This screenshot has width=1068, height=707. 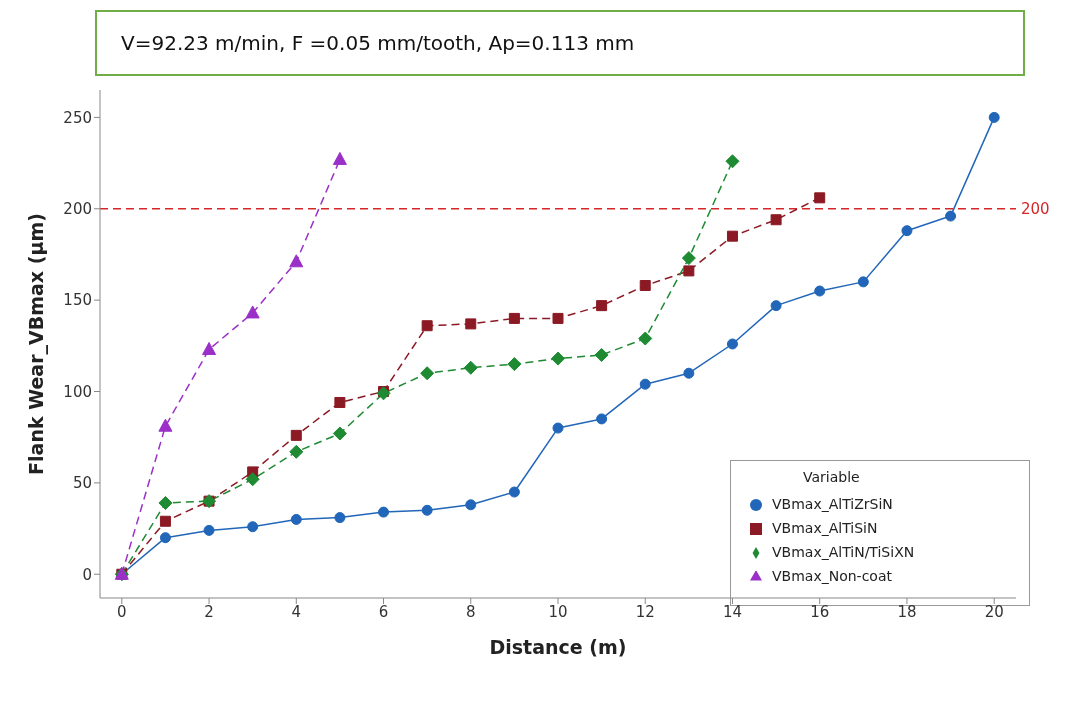 What do you see at coordinates (77, 391) in the screenshot?
I see `y-tick-label: 100` at bounding box center [77, 391].